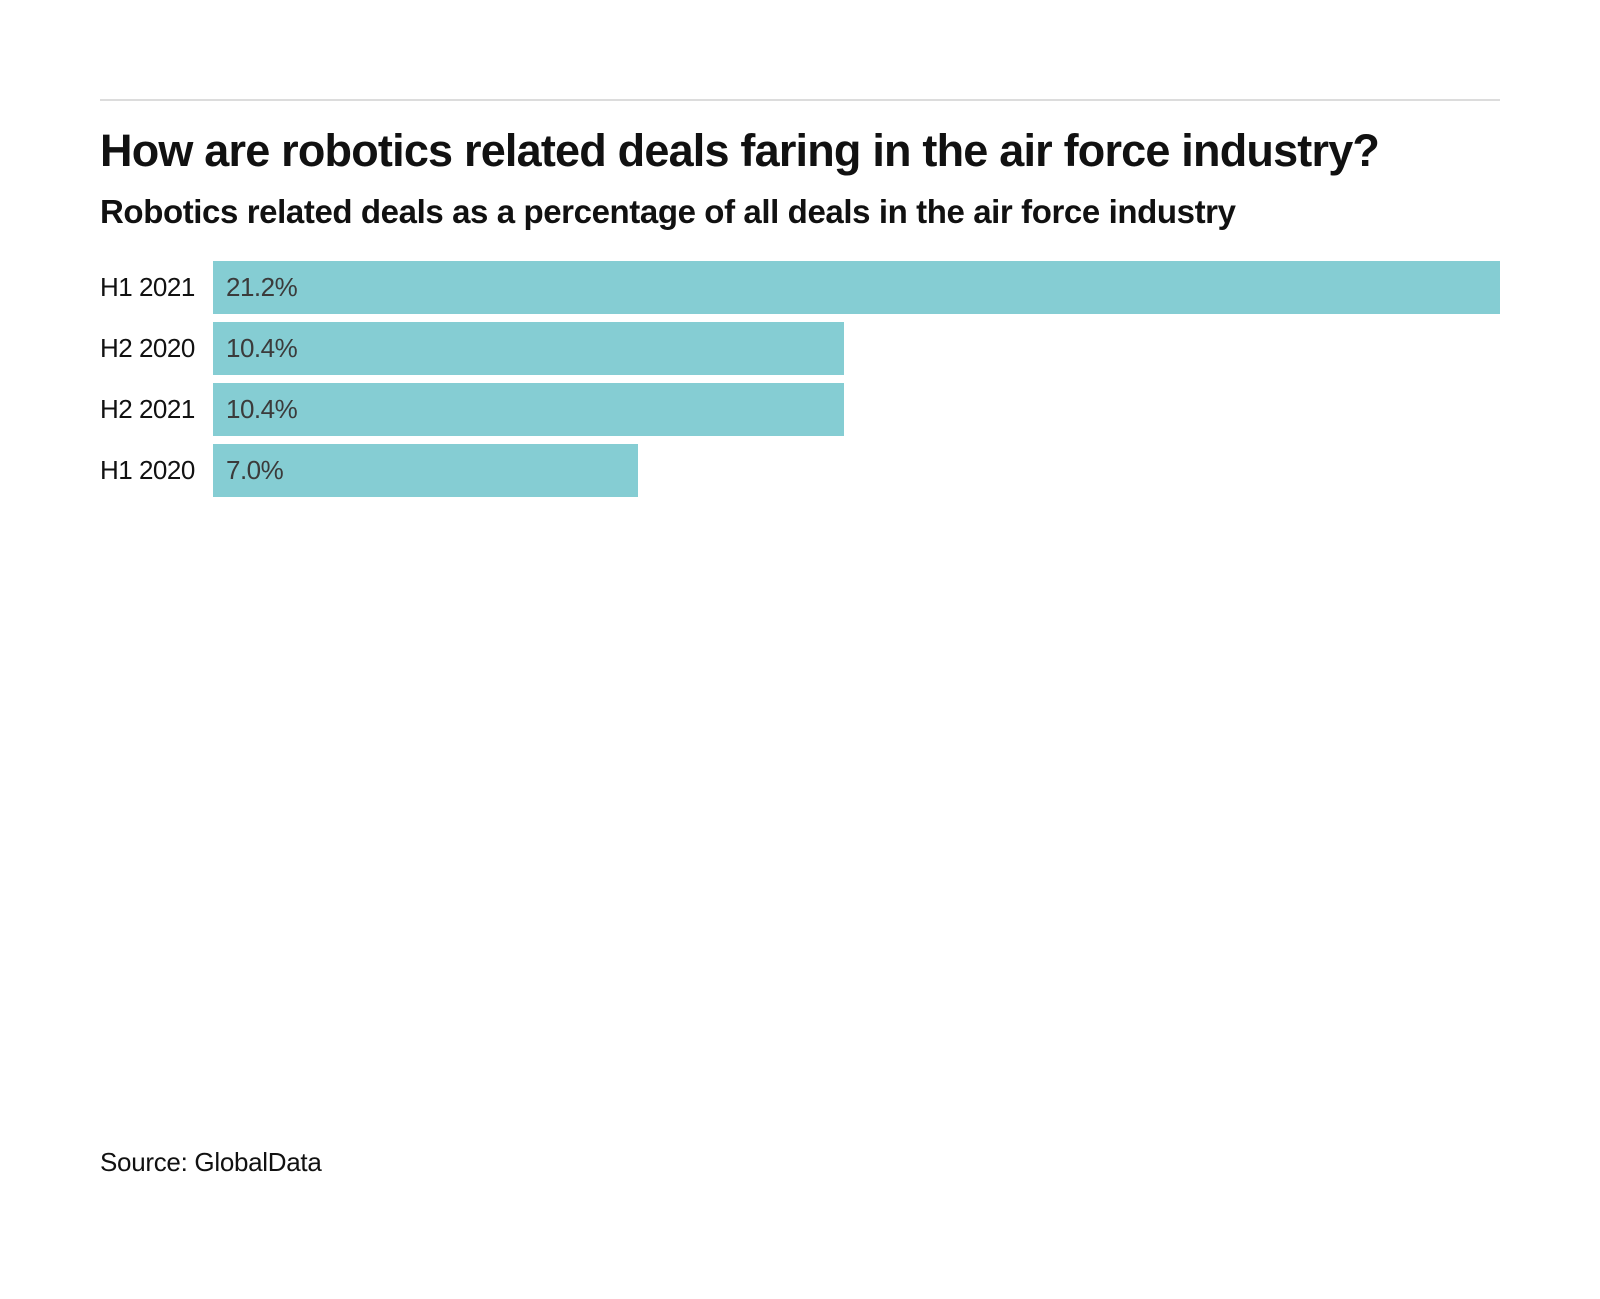  Describe the element at coordinates (856, 470) in the screenshot. I see `bar-track: 7.0%` at that location.